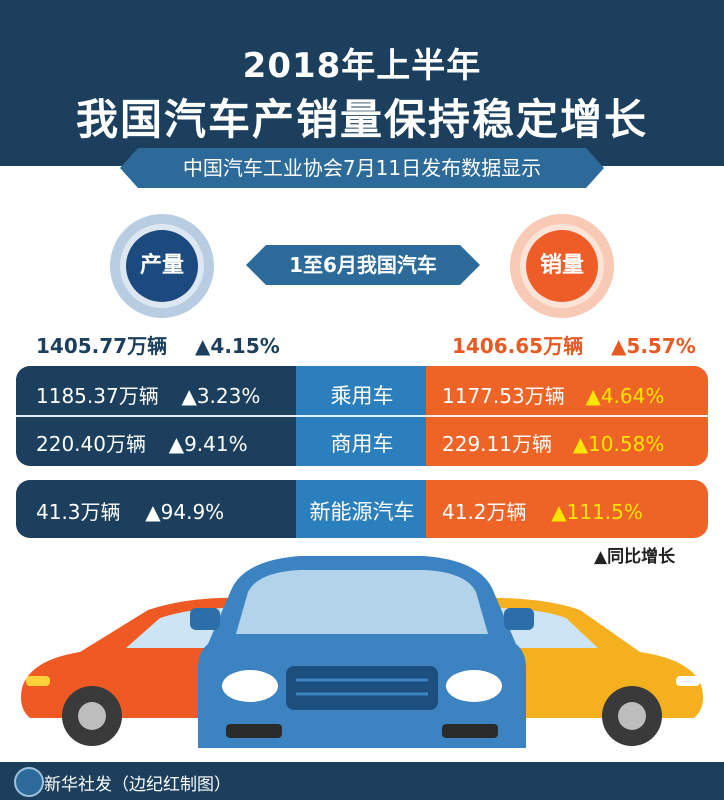 This screenshot has width=724, height=800. I want to click on production-circle: 产量, so click(162, 266).